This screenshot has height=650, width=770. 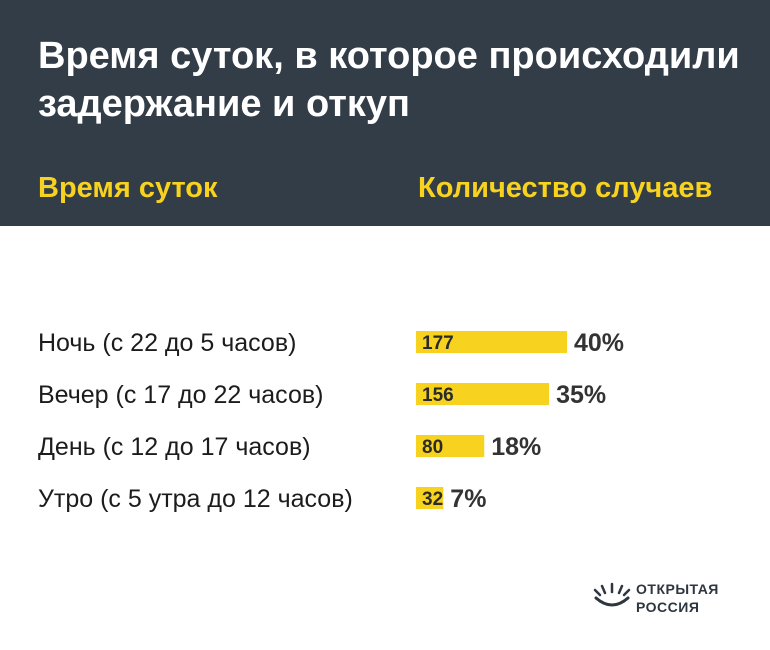 What do you see at coordinates (581, 395) in the screenshot?
I see `bar-percent-label: 35%` at bounding box center [581, 395].